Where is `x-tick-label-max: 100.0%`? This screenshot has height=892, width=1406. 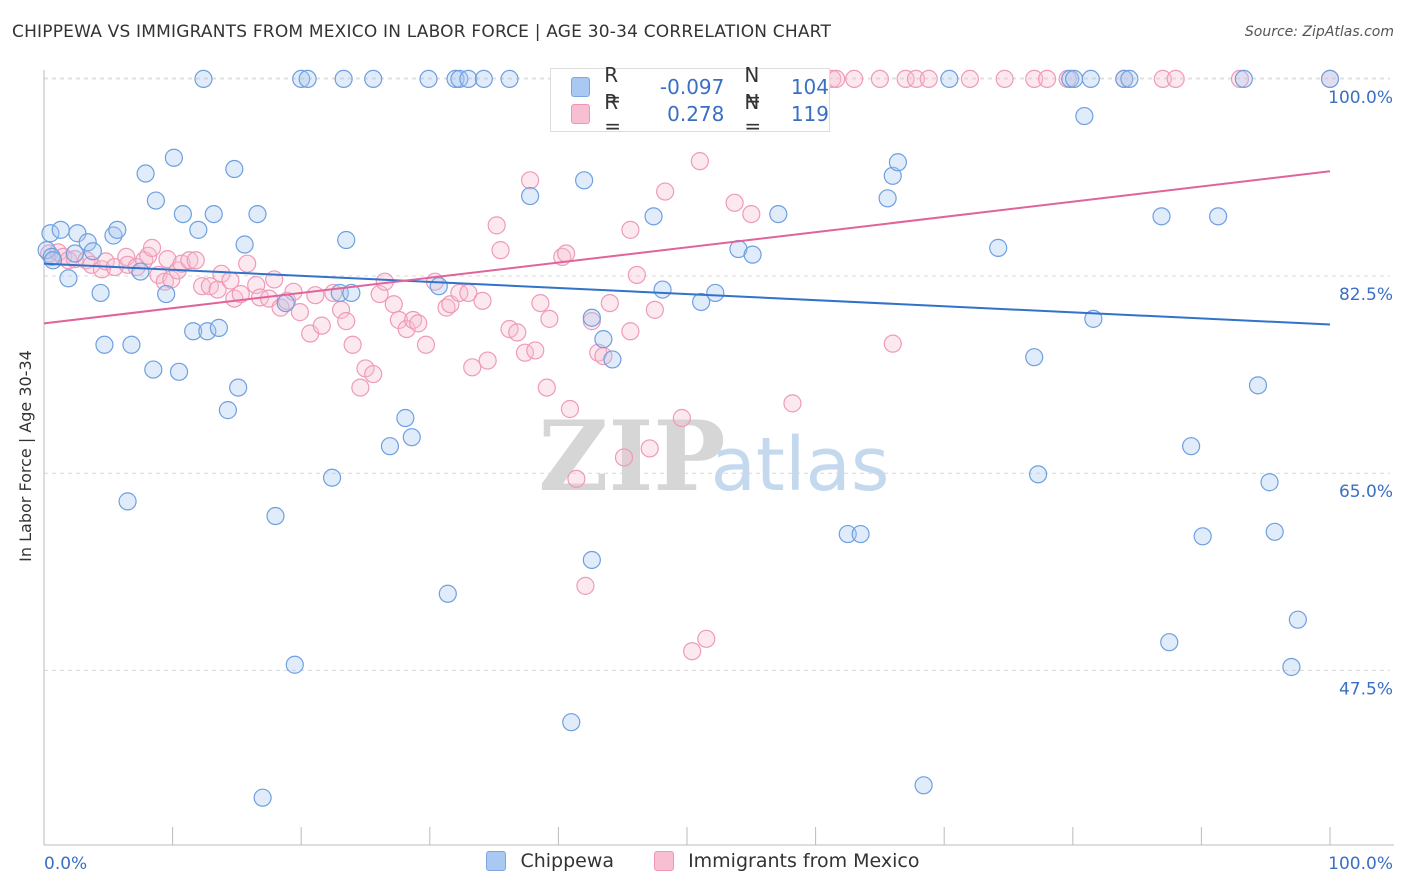
x-tick-label-max: 100.0% is located at coordinates (1360, 864).